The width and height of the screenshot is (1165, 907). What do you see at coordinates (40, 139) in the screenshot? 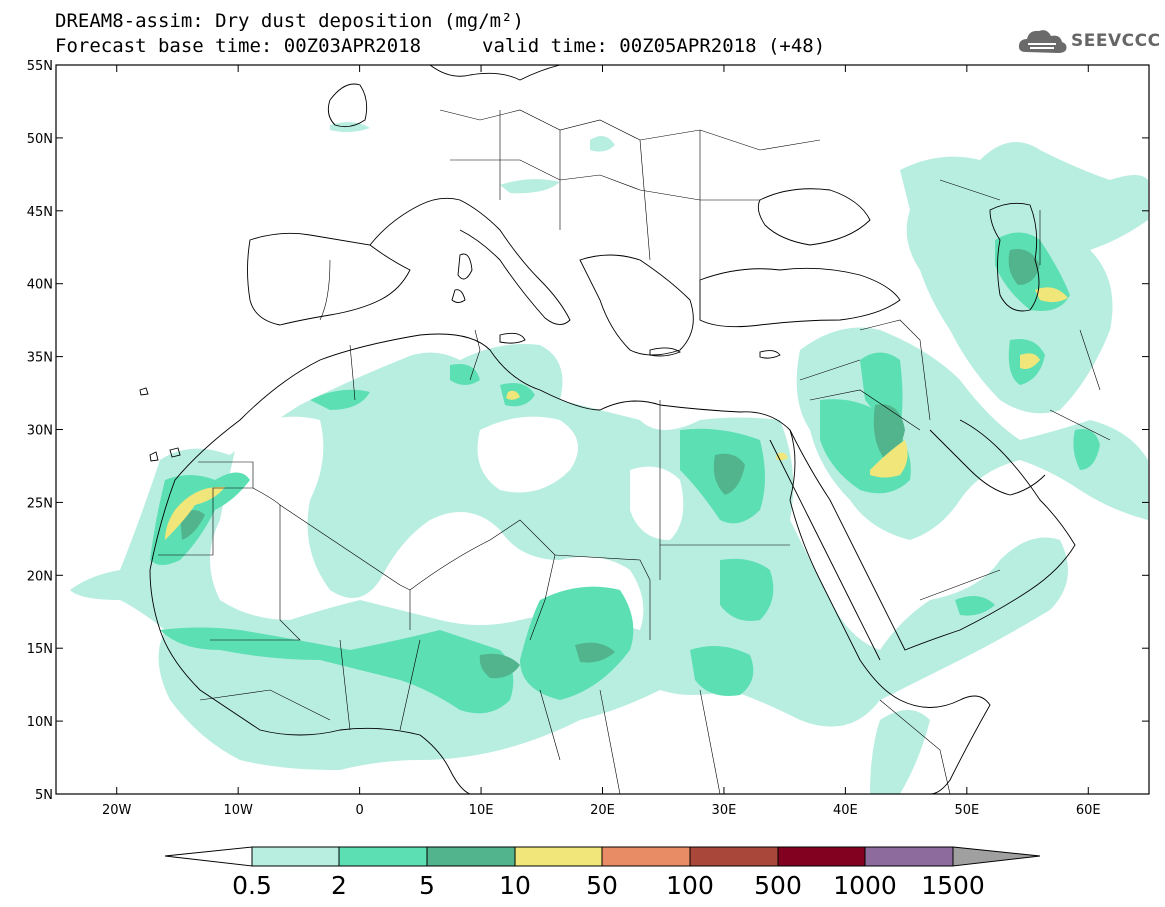
I see `lat-tick-label: 50N` at bounding box center [40, 139].